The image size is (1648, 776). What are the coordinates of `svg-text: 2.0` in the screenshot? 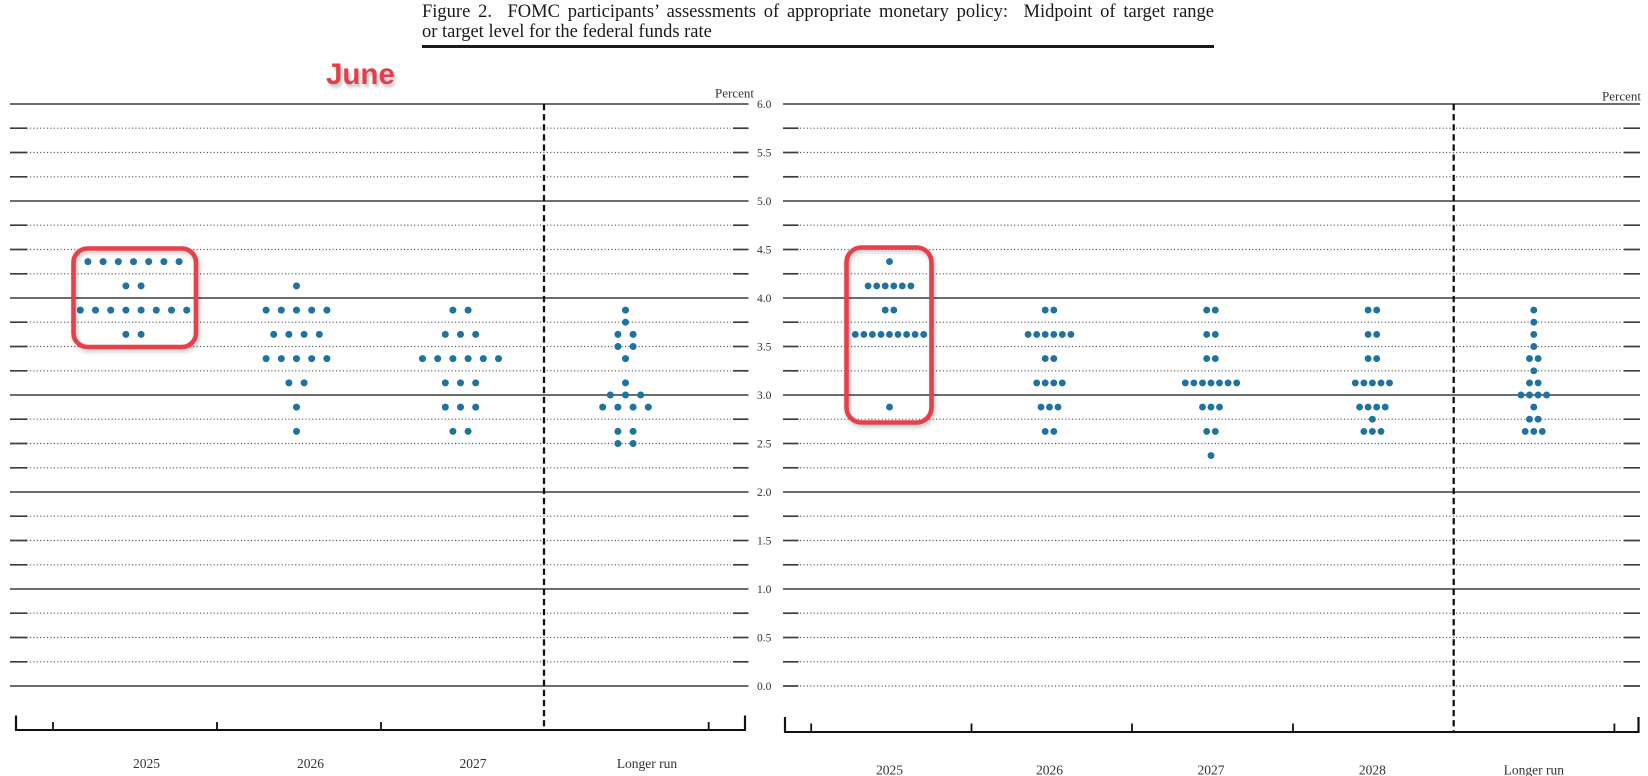 It's located at (764, 493).